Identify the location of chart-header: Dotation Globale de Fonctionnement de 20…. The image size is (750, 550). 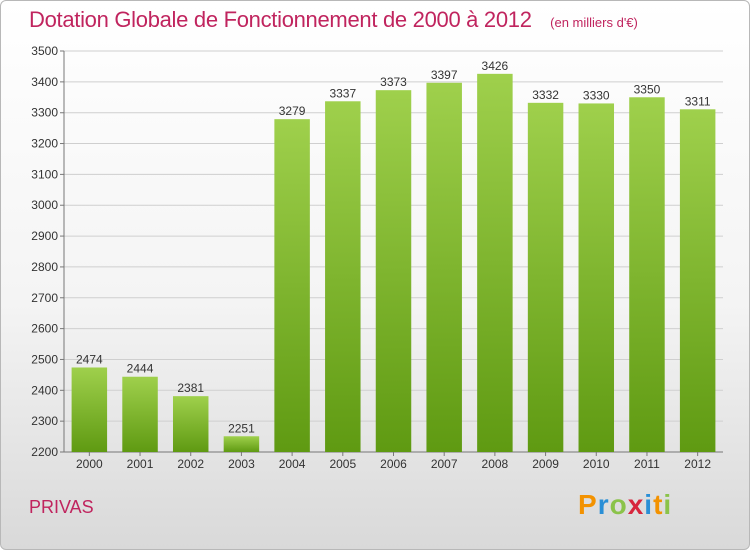
(333, 20).